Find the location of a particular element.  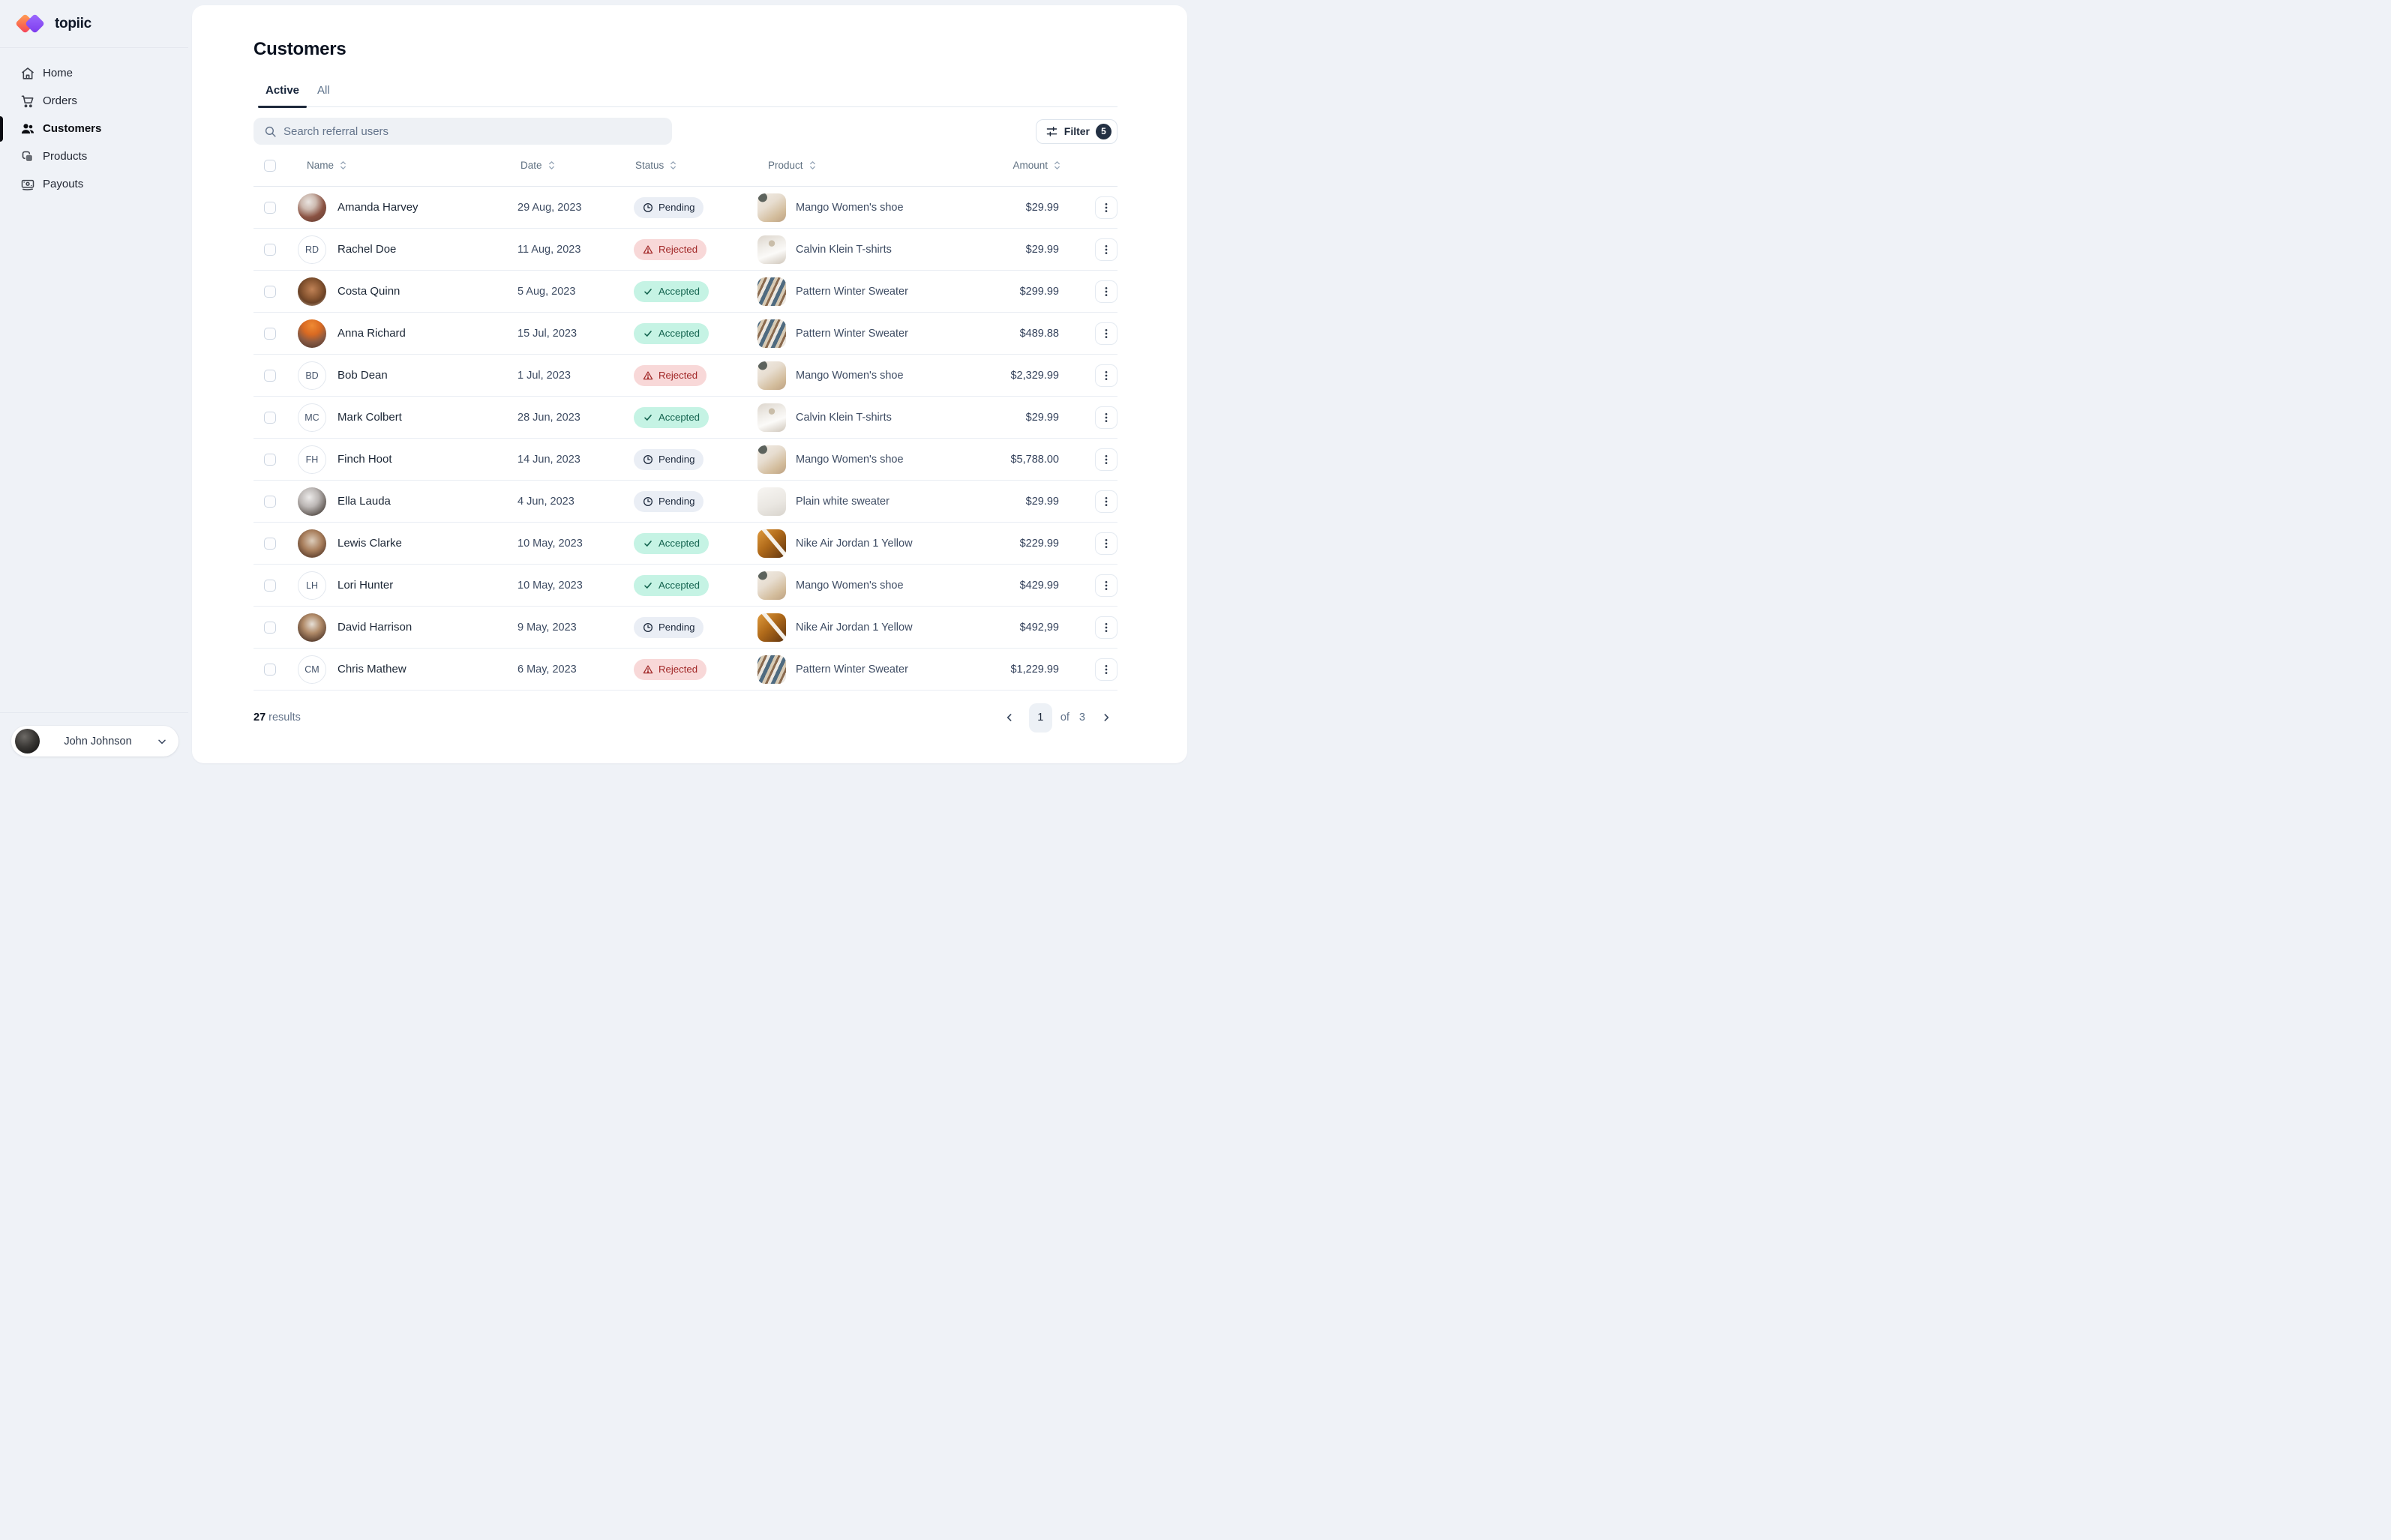

column-header-product: Product is located at coordinates (880, 165).